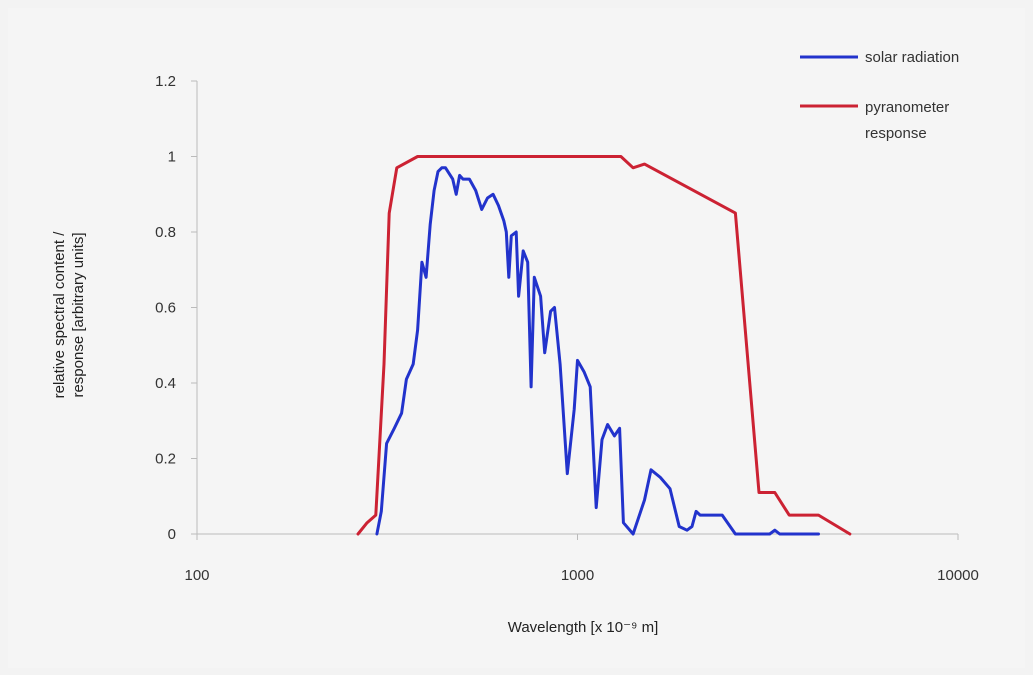 The height and width of the screenshot is (675, 1033). What do you see at coordinates (165, 232) in the screenshot?
I see `y-tick-label: 0.8` at bounding box center [165, 232].